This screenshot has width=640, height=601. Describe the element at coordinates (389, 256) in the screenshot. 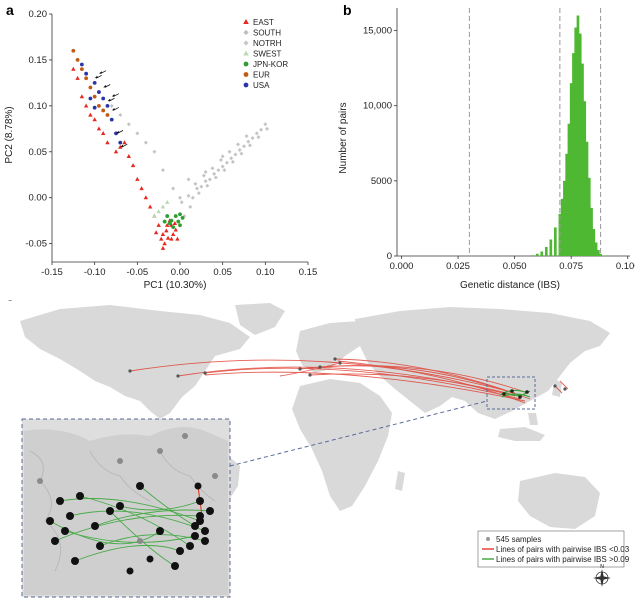

I see `histogram-y-tick-label: 0` at that location.